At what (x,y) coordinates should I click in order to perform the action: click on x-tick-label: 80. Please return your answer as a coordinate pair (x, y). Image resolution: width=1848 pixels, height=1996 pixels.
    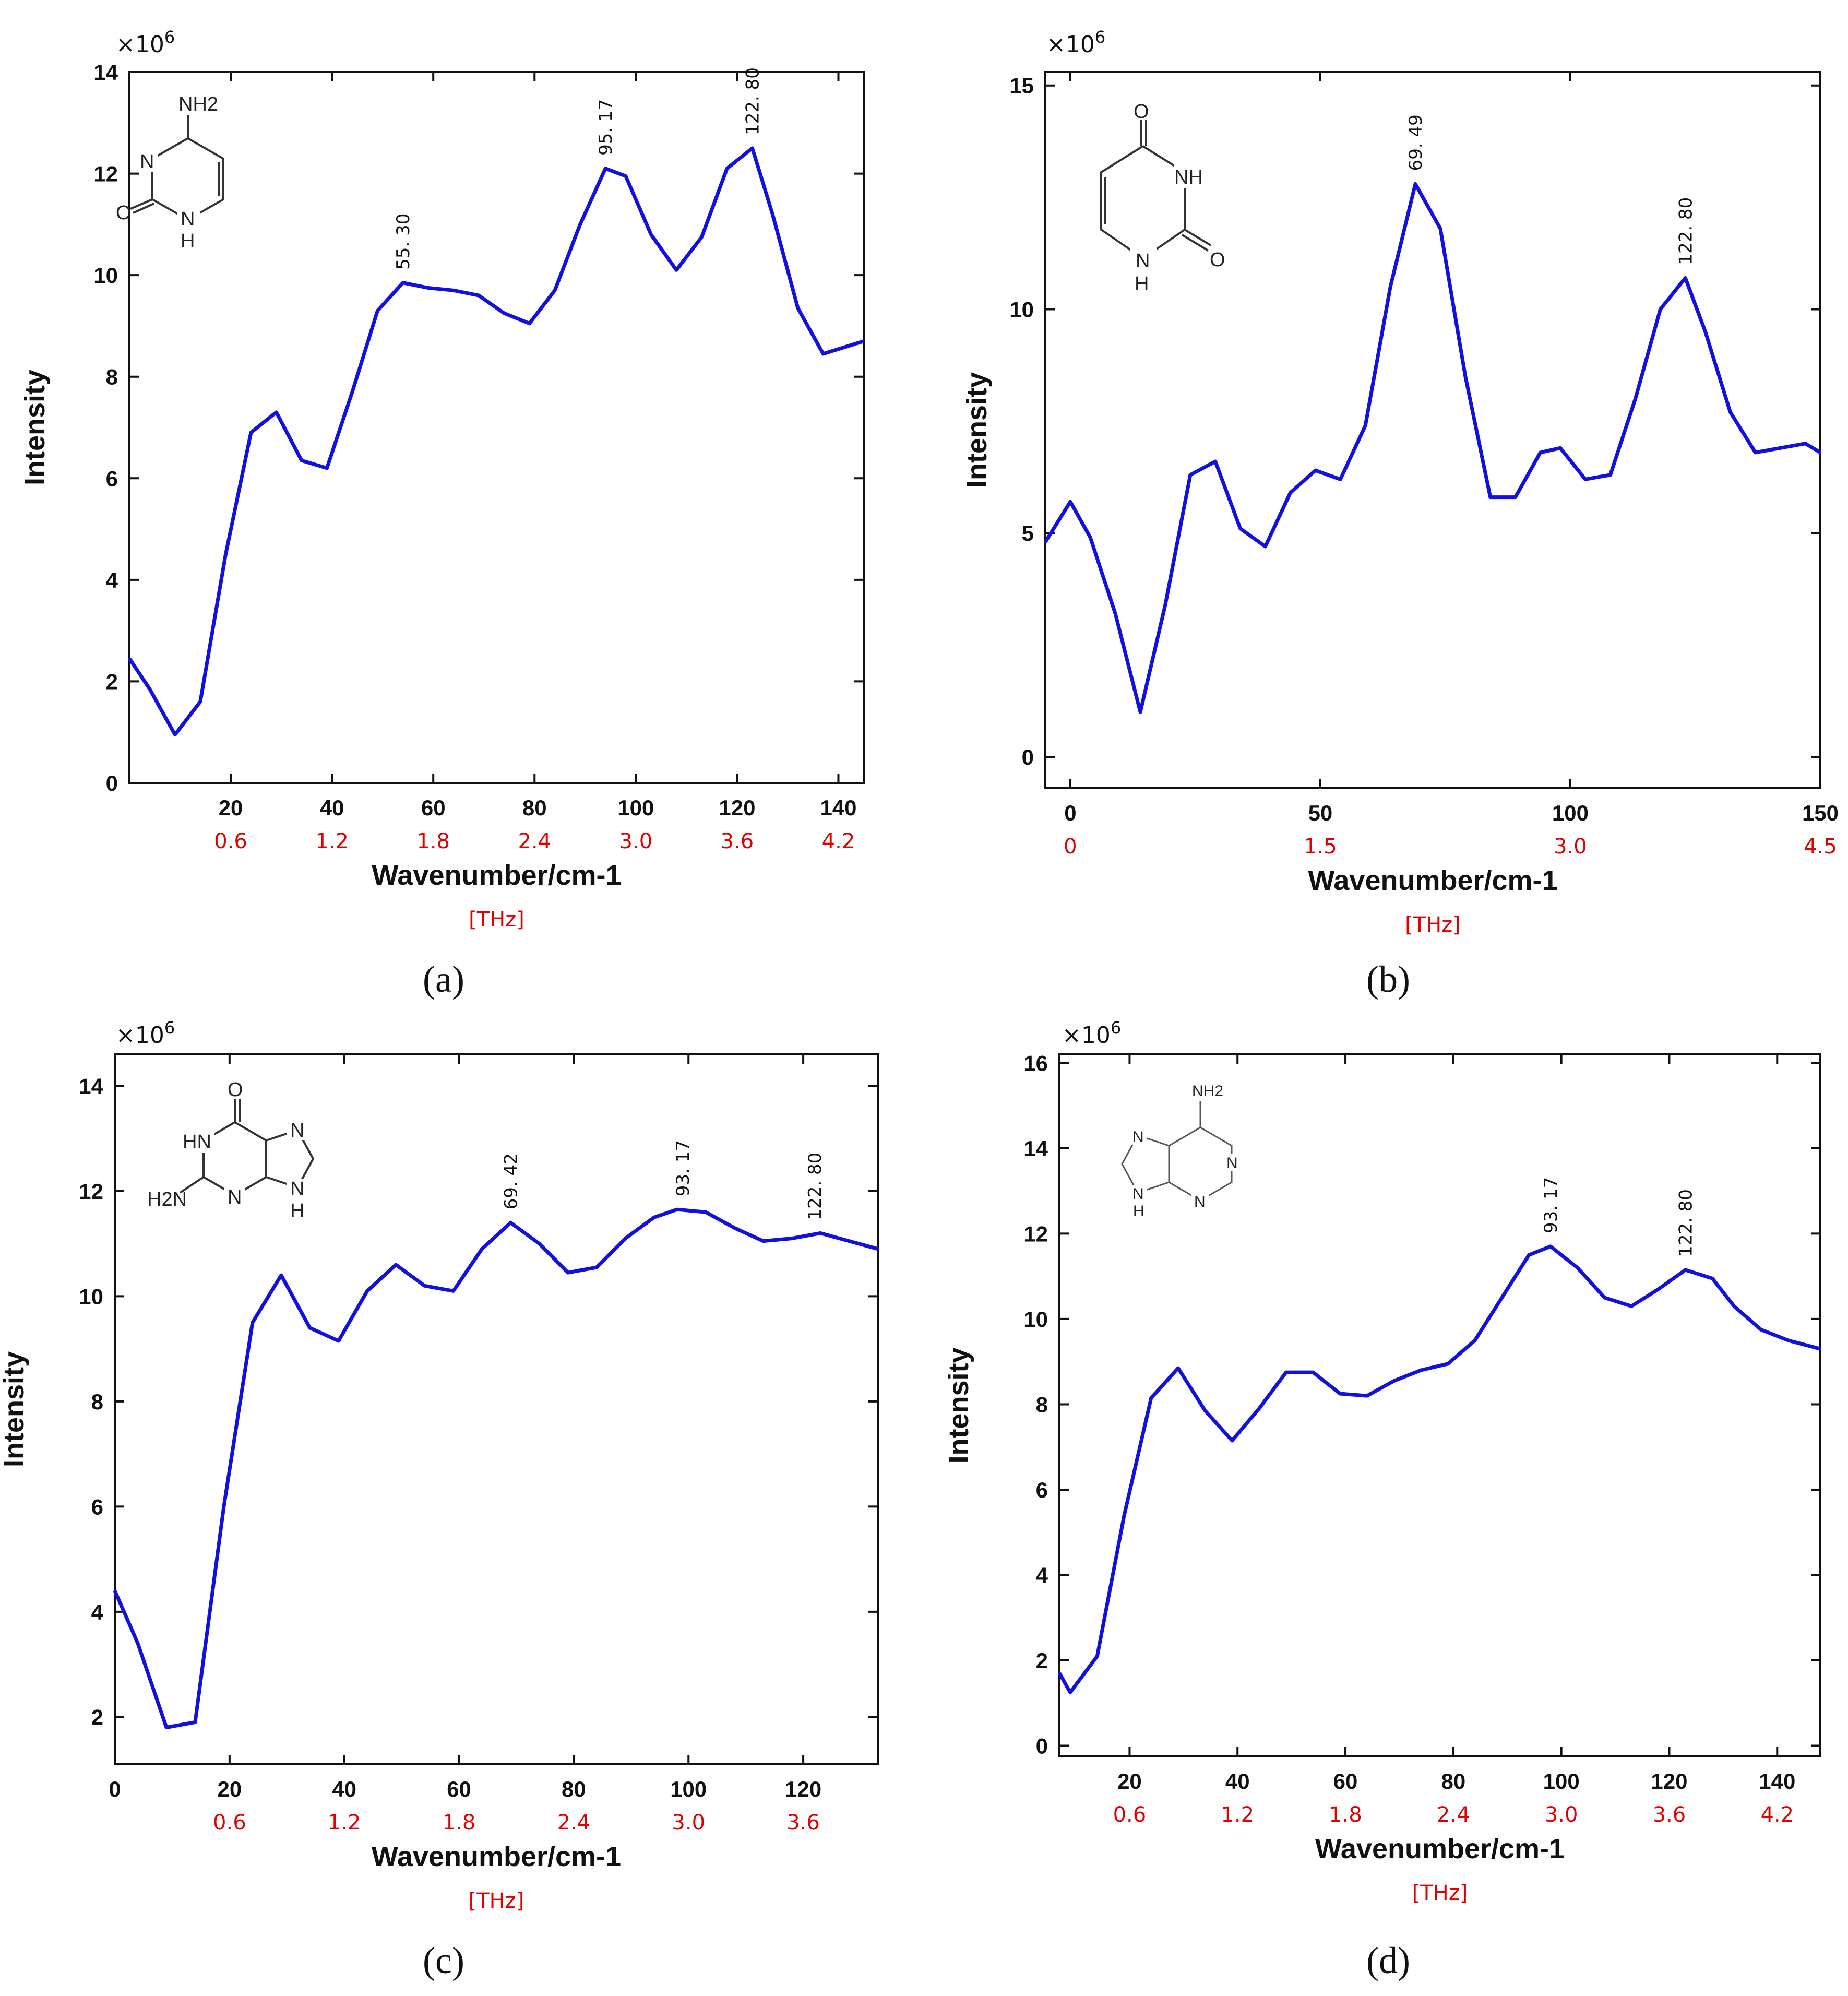
    Looking at the image, I should click on (534, 807).